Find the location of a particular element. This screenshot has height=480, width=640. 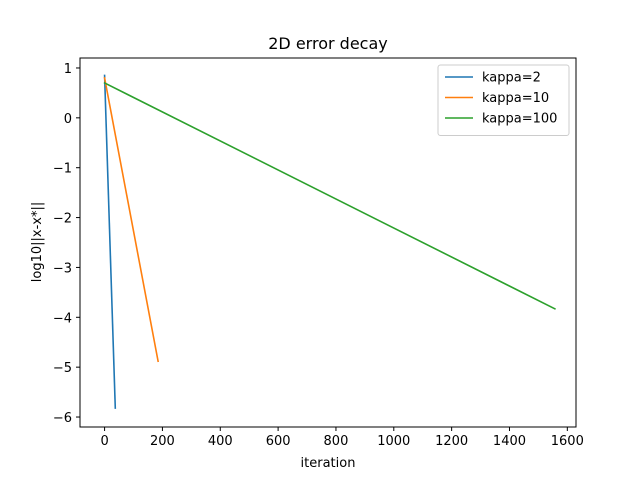

y-tick-label: 0 is located at coordinates (68, 119).